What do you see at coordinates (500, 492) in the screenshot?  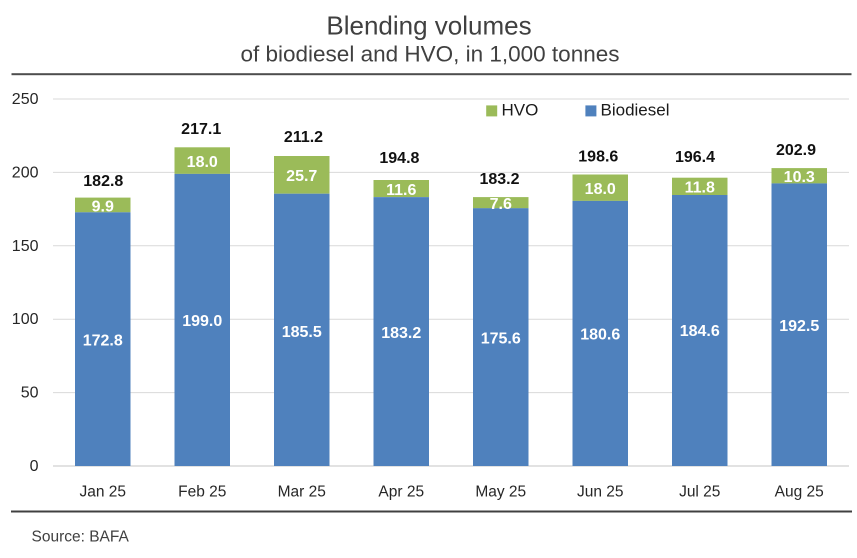 I see `svg-text: May 25` at bounding box center [500, 492].